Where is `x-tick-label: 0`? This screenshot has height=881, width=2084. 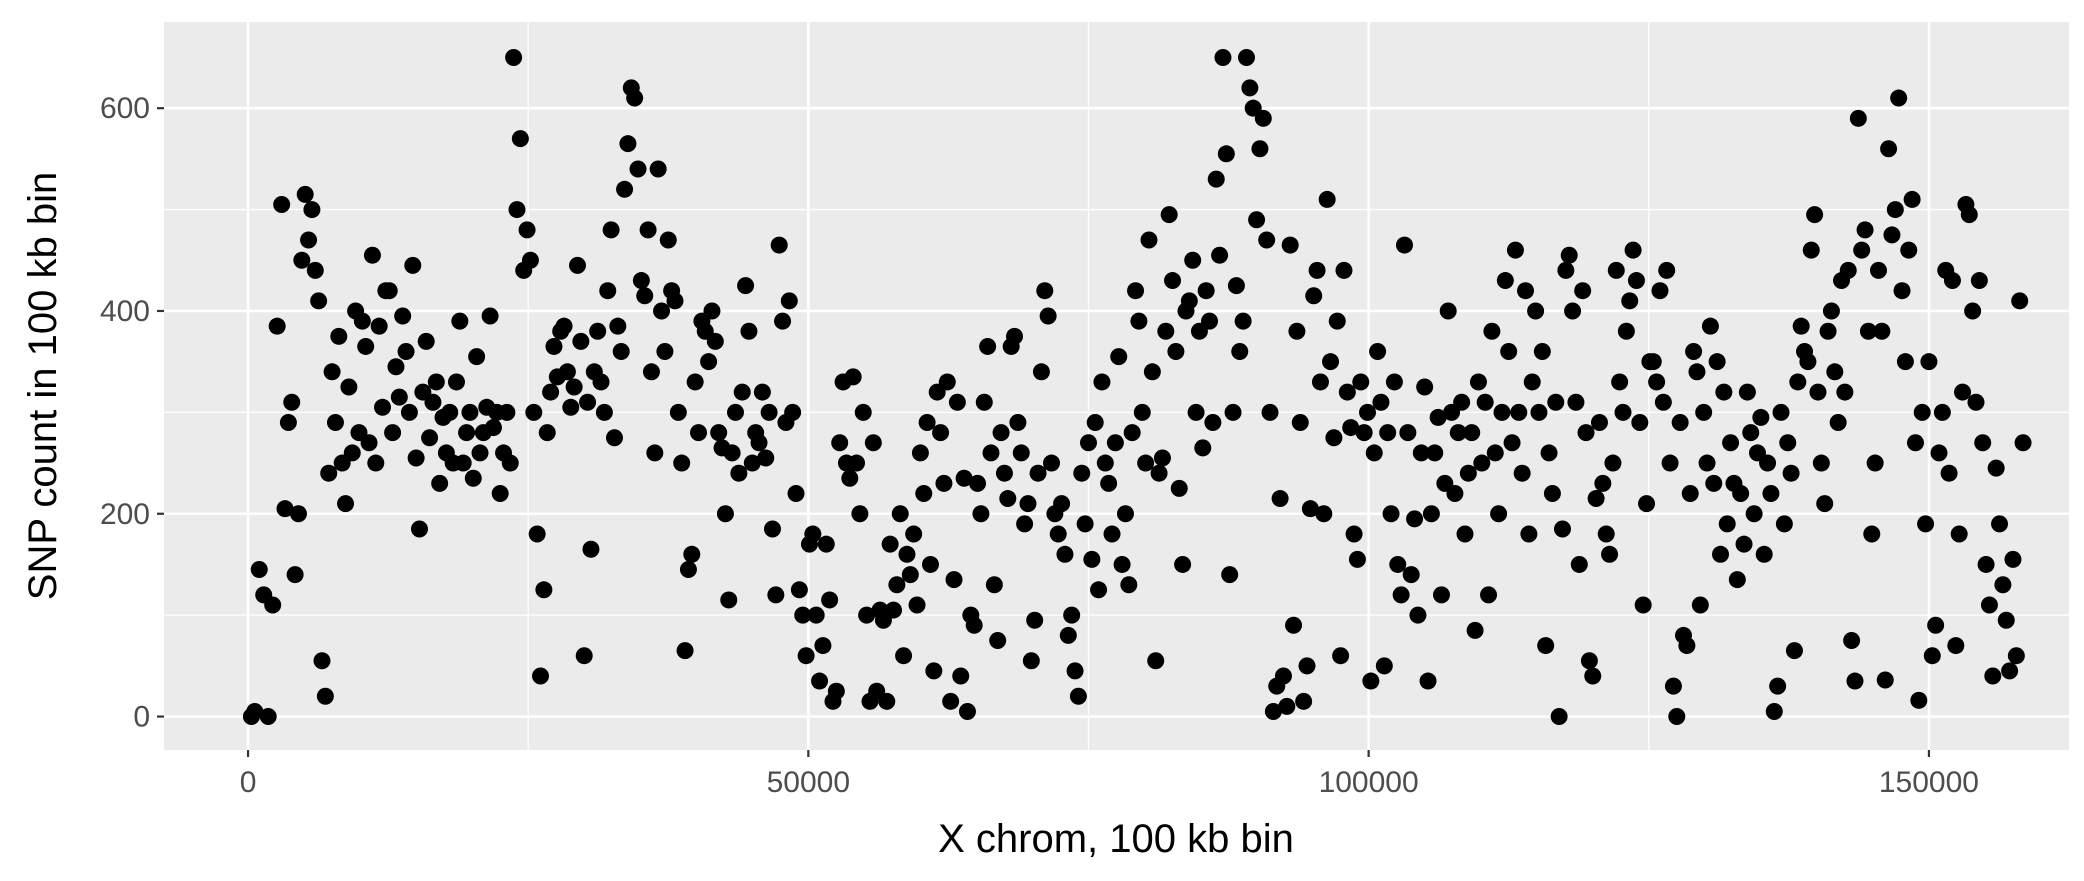 x-tick-label: 0 is located at coordinates (248, 782).